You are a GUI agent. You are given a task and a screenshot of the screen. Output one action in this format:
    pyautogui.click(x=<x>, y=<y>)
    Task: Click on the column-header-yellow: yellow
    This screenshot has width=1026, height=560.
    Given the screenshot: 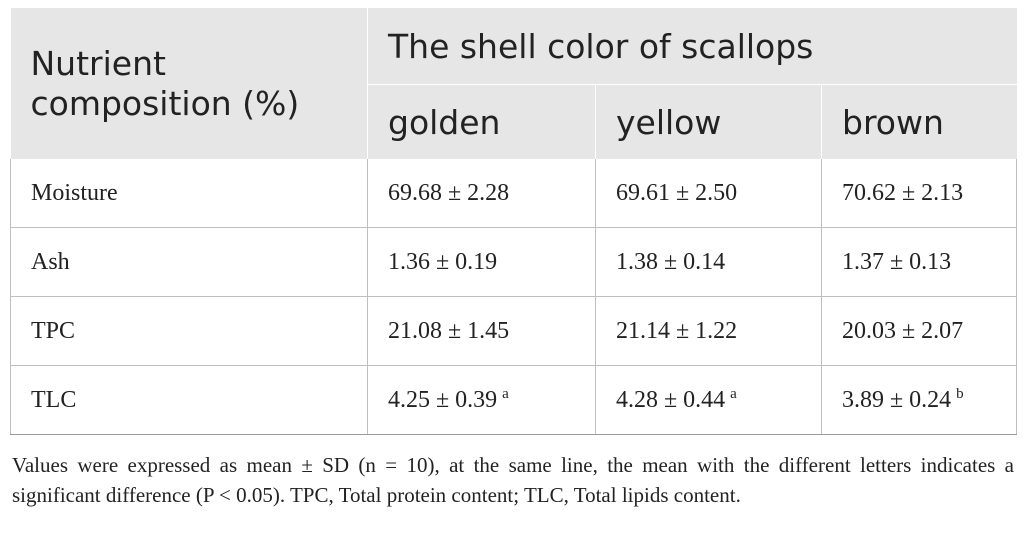 What is the action you would take?
    pyautogui.click(x=708, y=121)
    